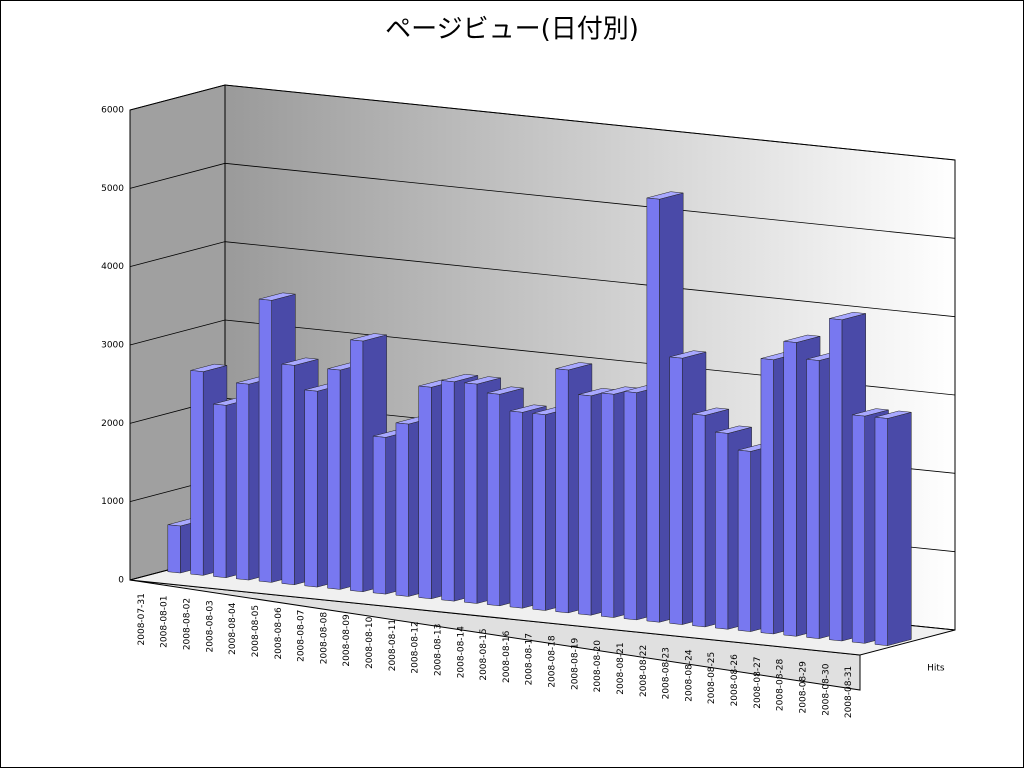 The width and height of the screenshot is (1024, 768). I want to click on x-tick-label: 2008-08-10, so click(370, 642).